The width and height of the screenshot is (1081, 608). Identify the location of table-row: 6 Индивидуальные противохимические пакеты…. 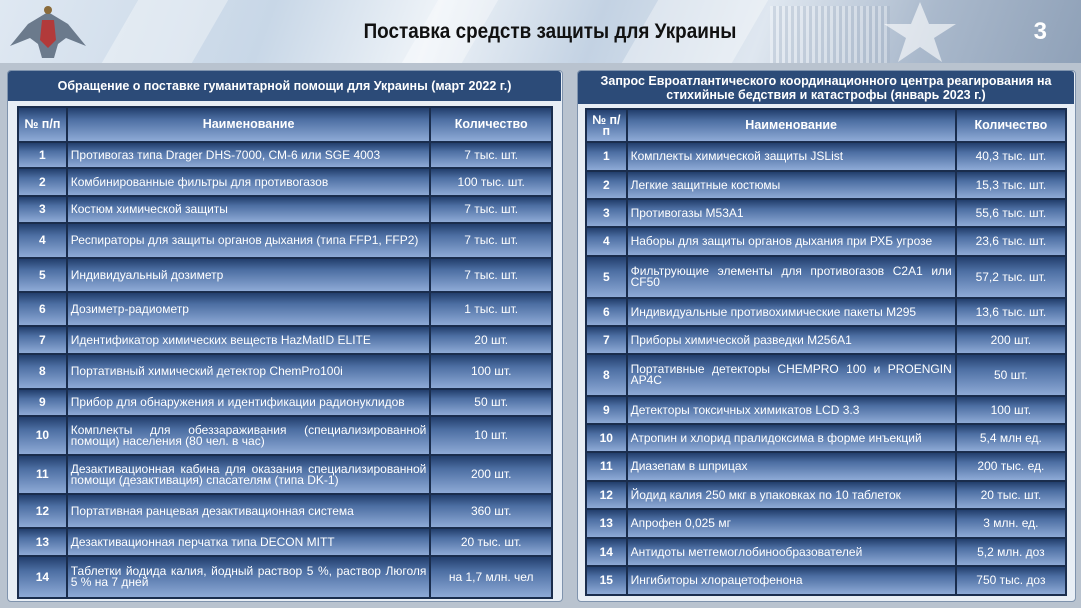
(826, 312).